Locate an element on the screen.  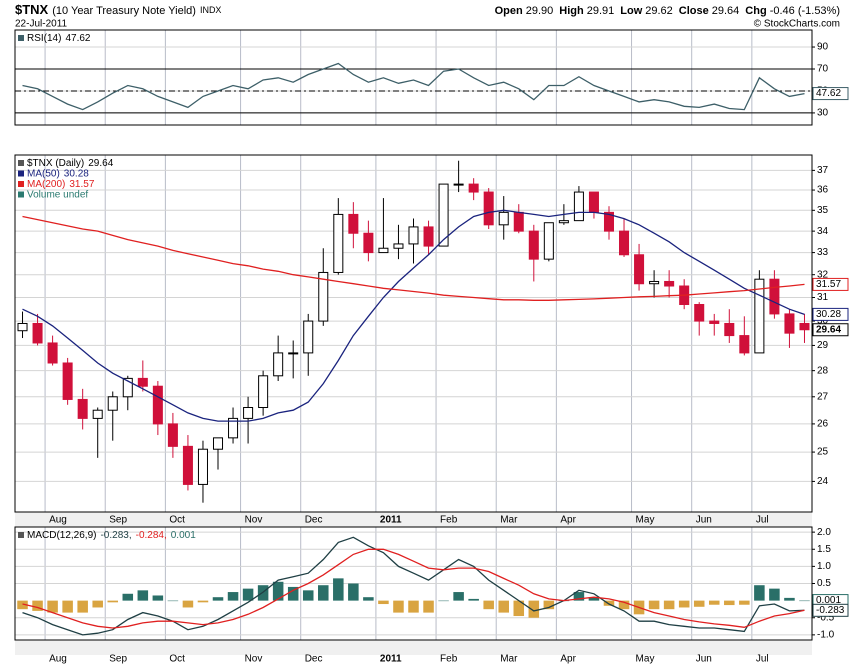
x-tick-label: May is located at coordinates (645, 659).